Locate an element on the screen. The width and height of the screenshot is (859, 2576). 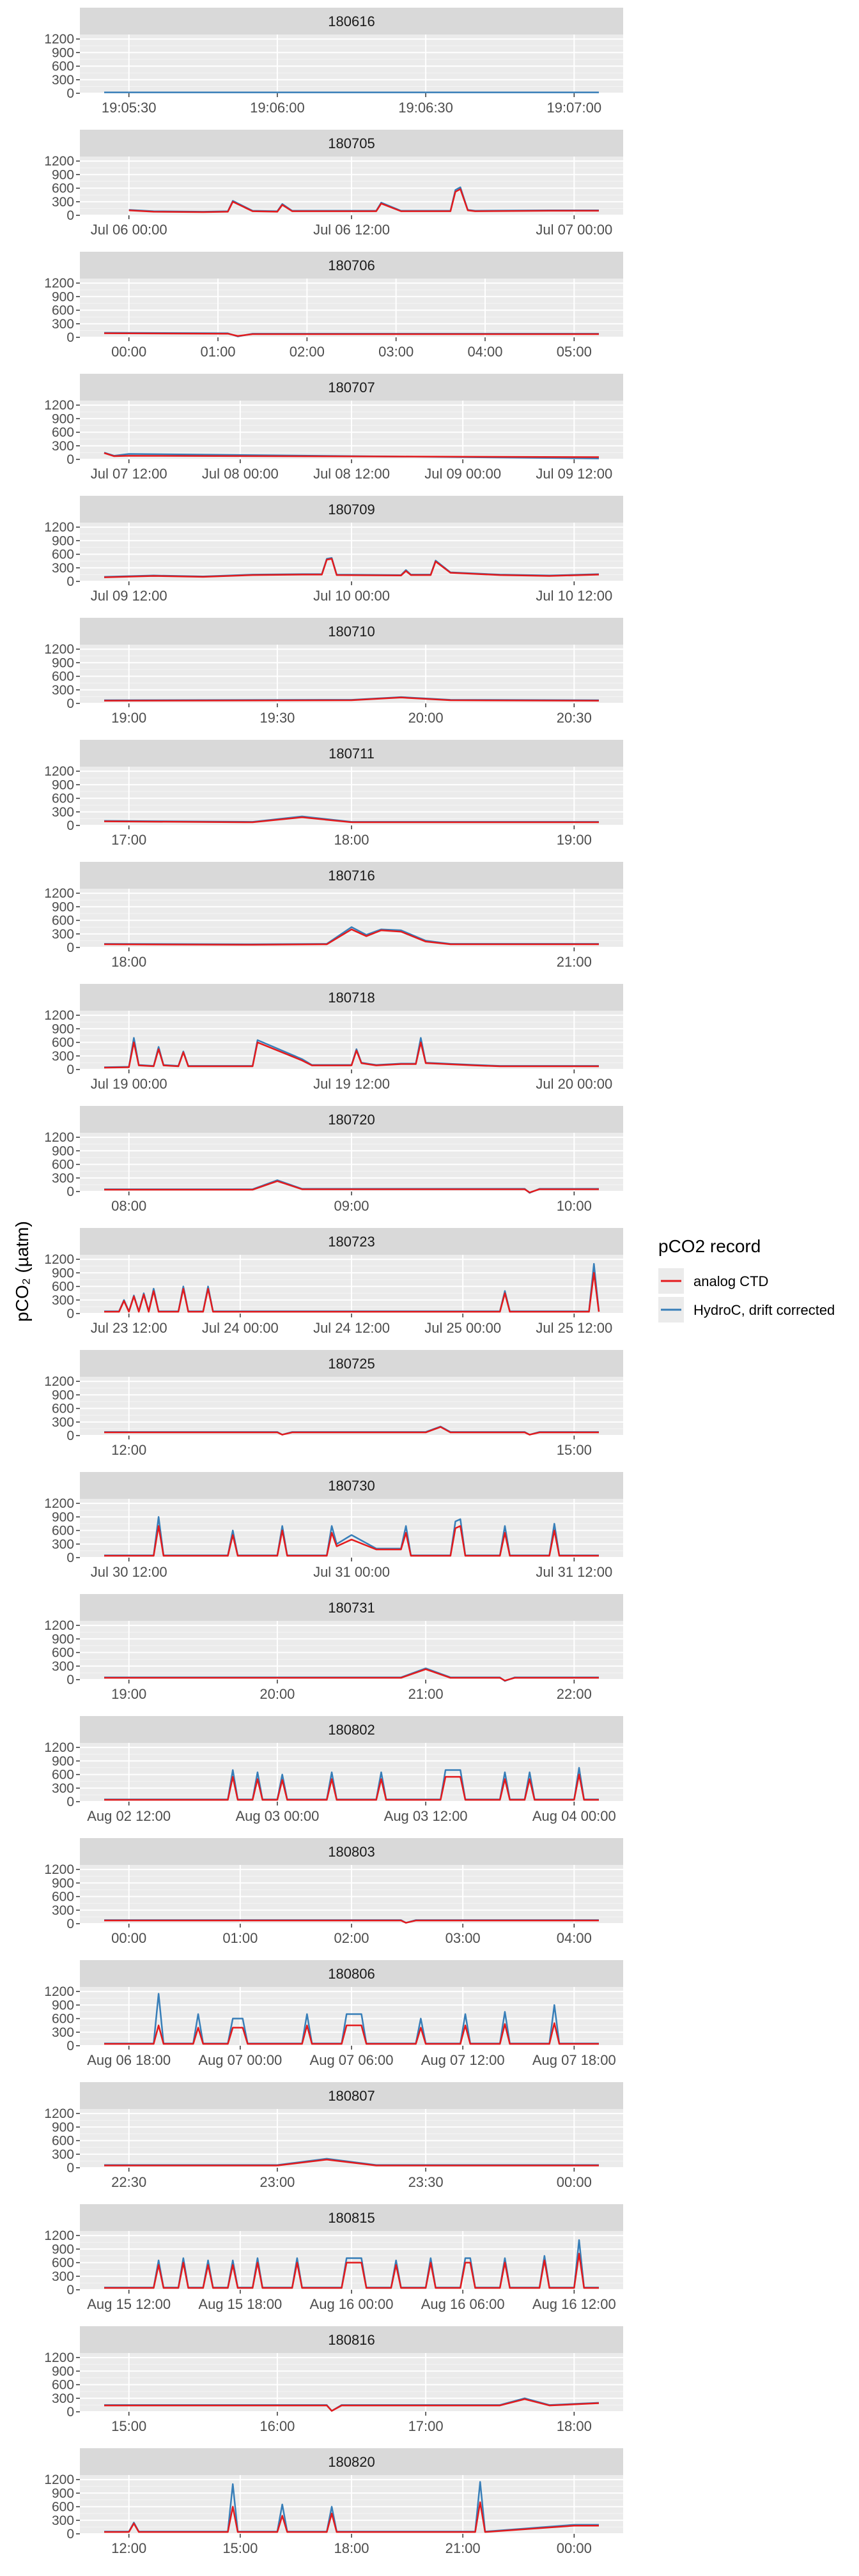
facet-title: 180725 is located at coordinates (351, 1364).